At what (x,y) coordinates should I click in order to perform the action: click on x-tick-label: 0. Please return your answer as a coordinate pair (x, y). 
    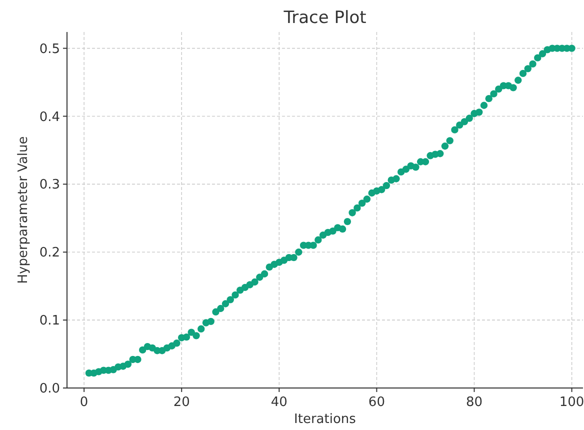
    Looking at the image, I should click on (84, 402).